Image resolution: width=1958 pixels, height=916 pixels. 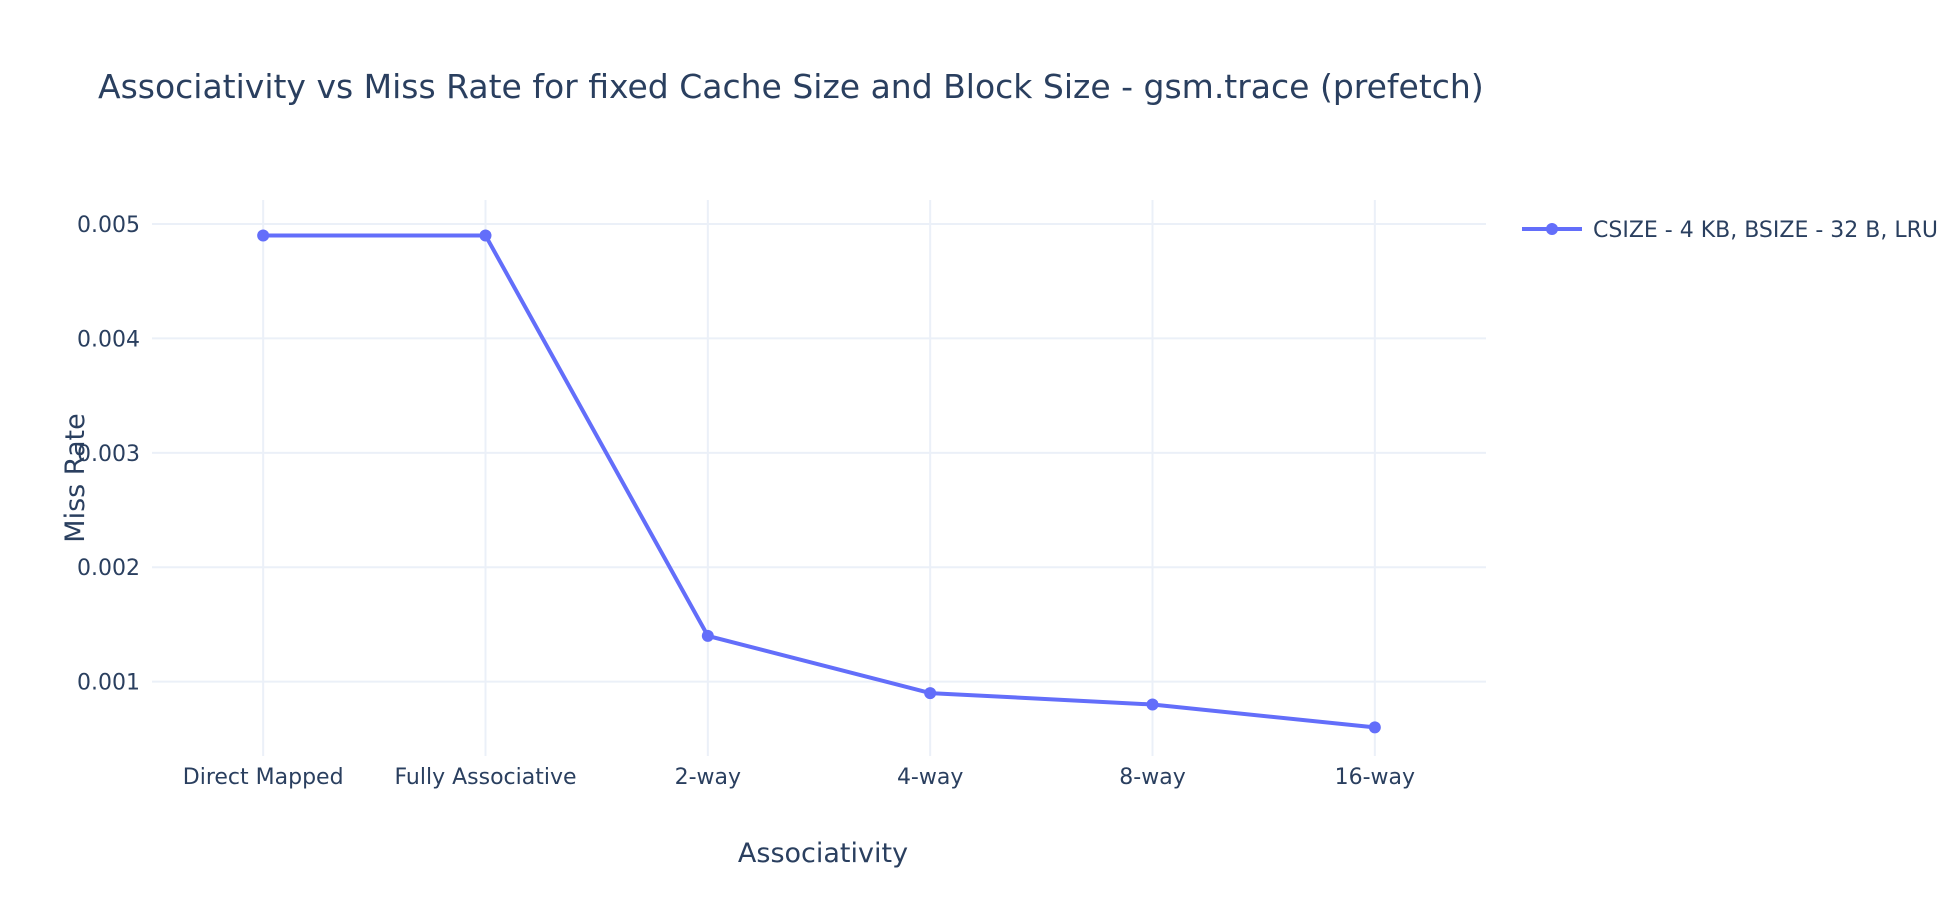 I want to click on y-tick-label: 0.004, so click(x=108, y=339).